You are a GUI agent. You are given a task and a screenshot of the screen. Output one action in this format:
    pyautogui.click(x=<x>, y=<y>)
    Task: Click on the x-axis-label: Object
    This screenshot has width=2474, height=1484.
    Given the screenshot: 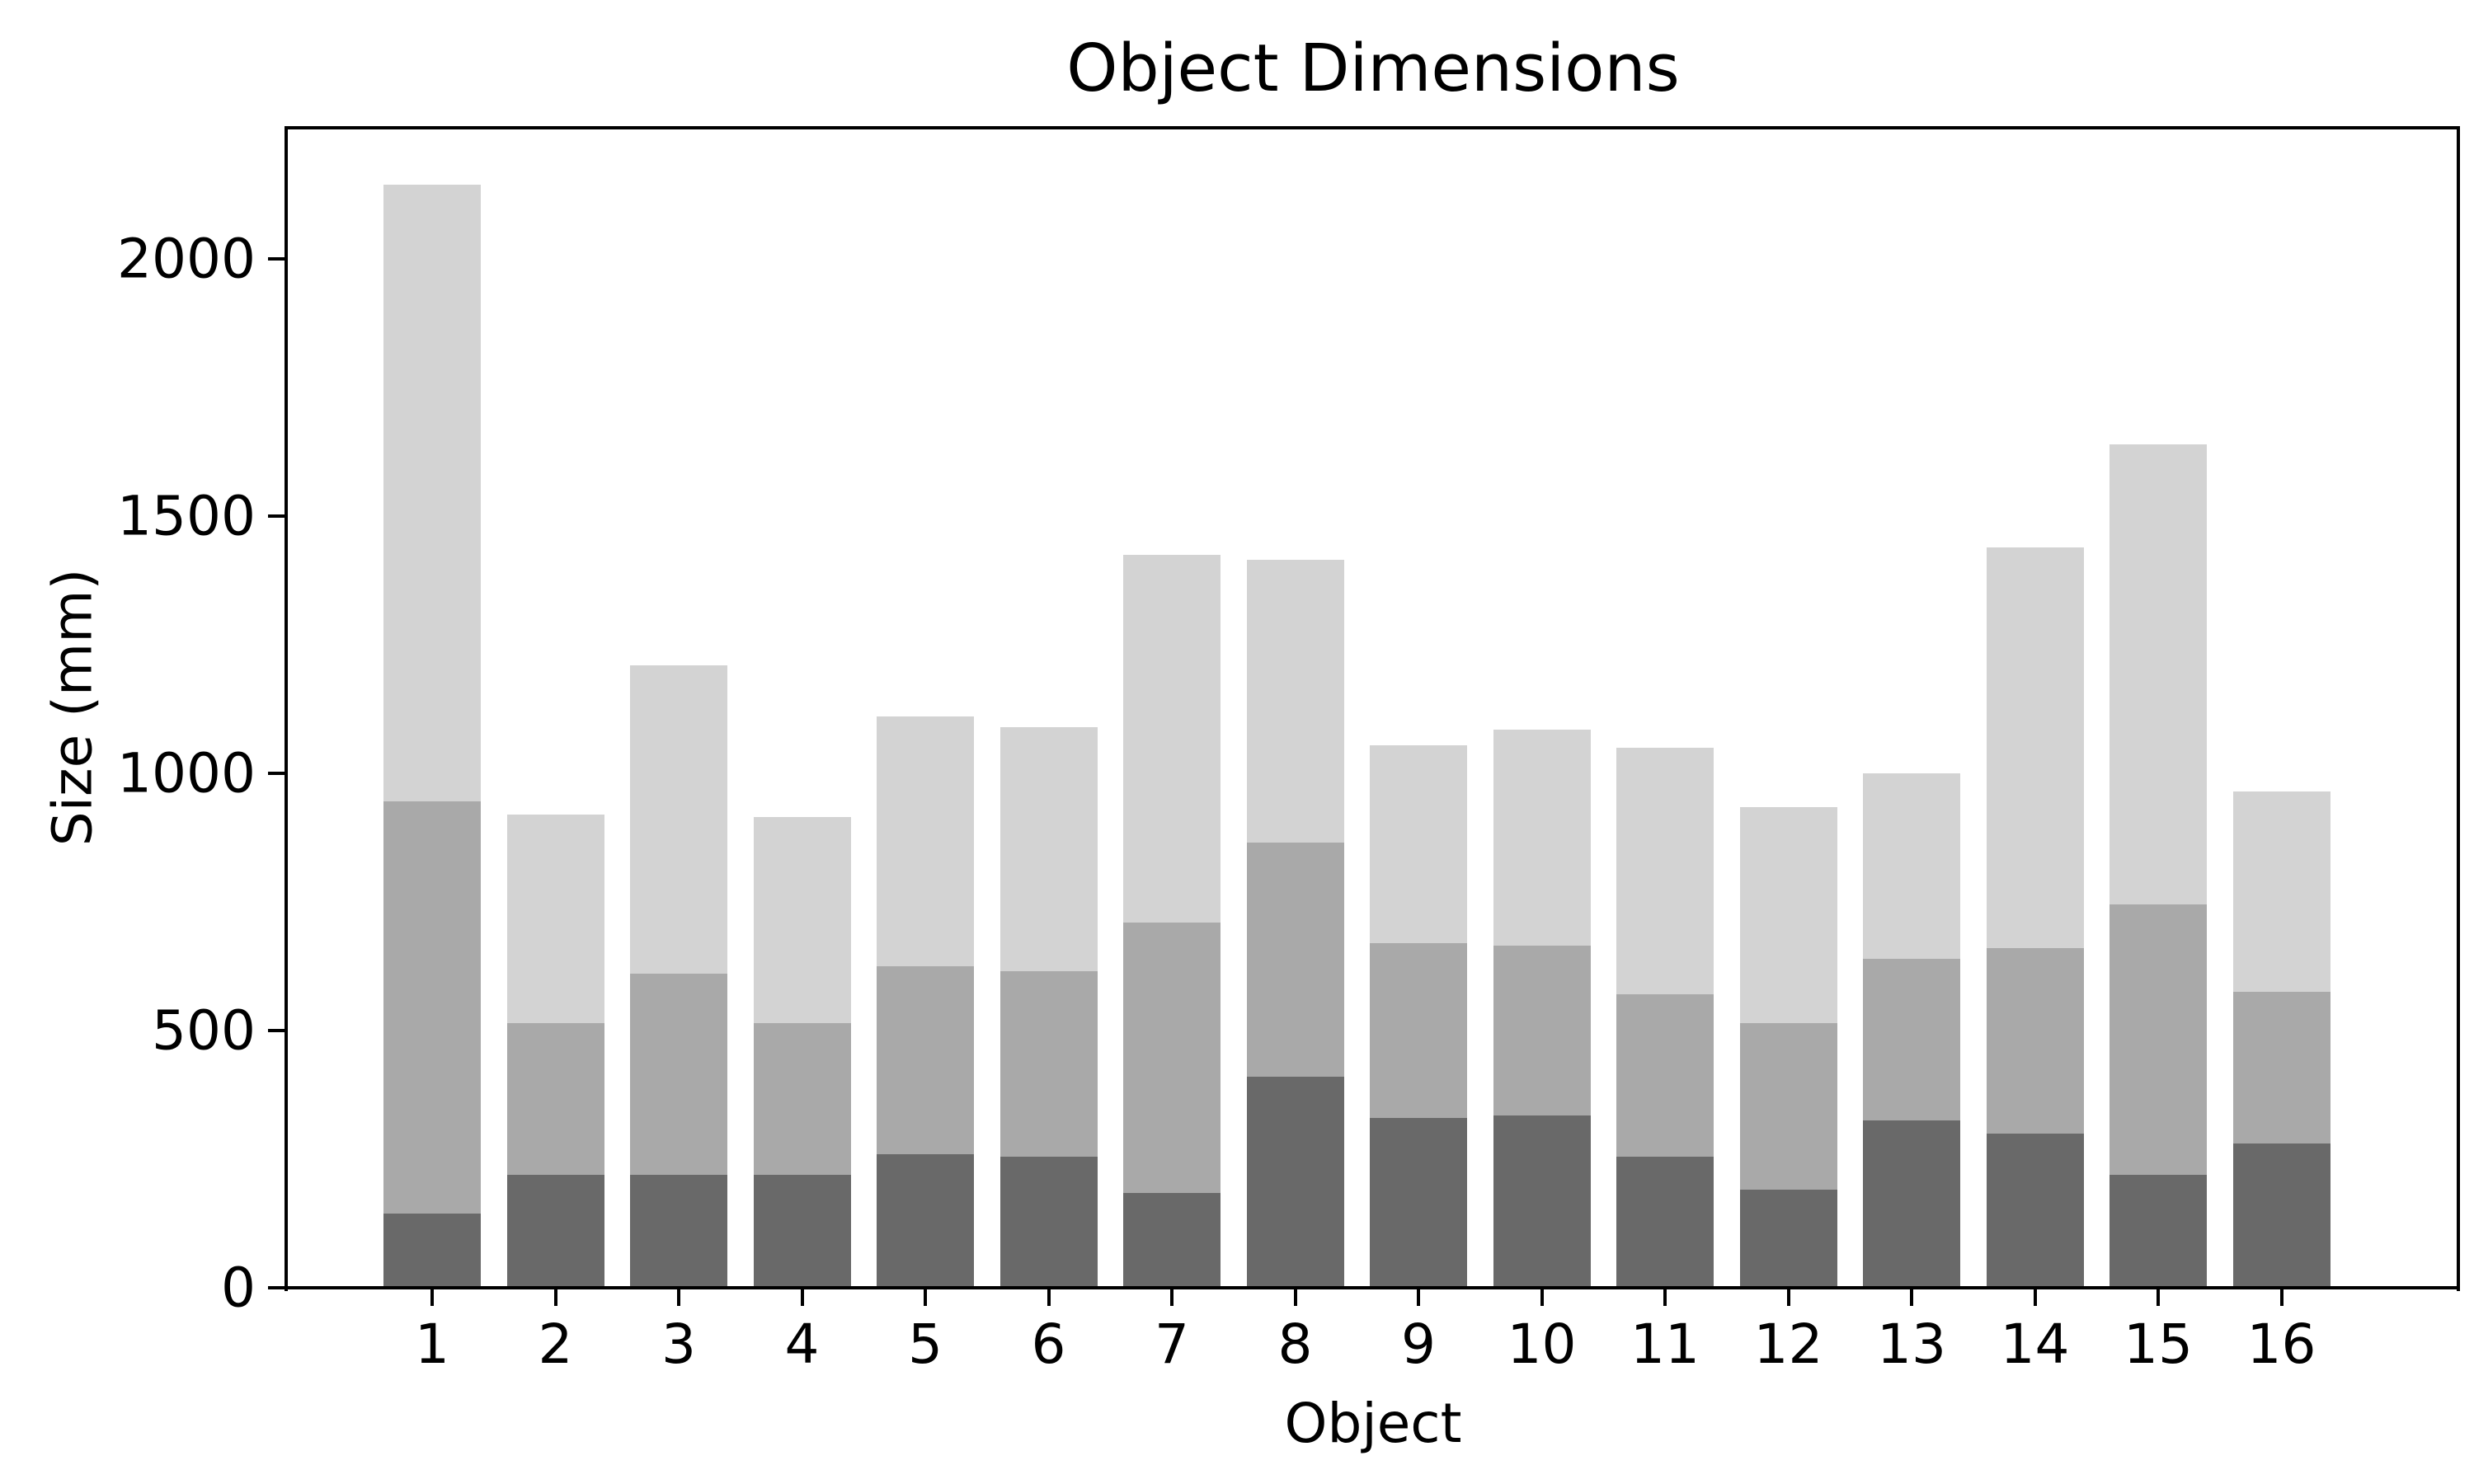 What is the action you would take?
    pyautogui.click(x=1373, y=1423)
    